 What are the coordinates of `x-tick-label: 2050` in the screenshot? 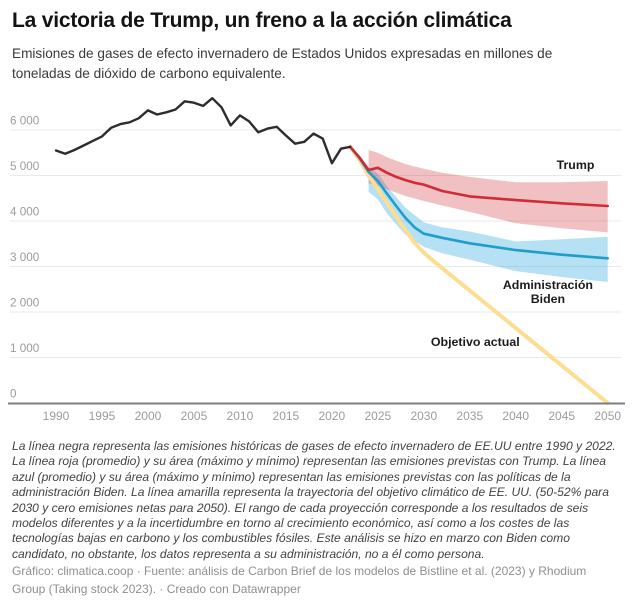 It's located at (607, 416).